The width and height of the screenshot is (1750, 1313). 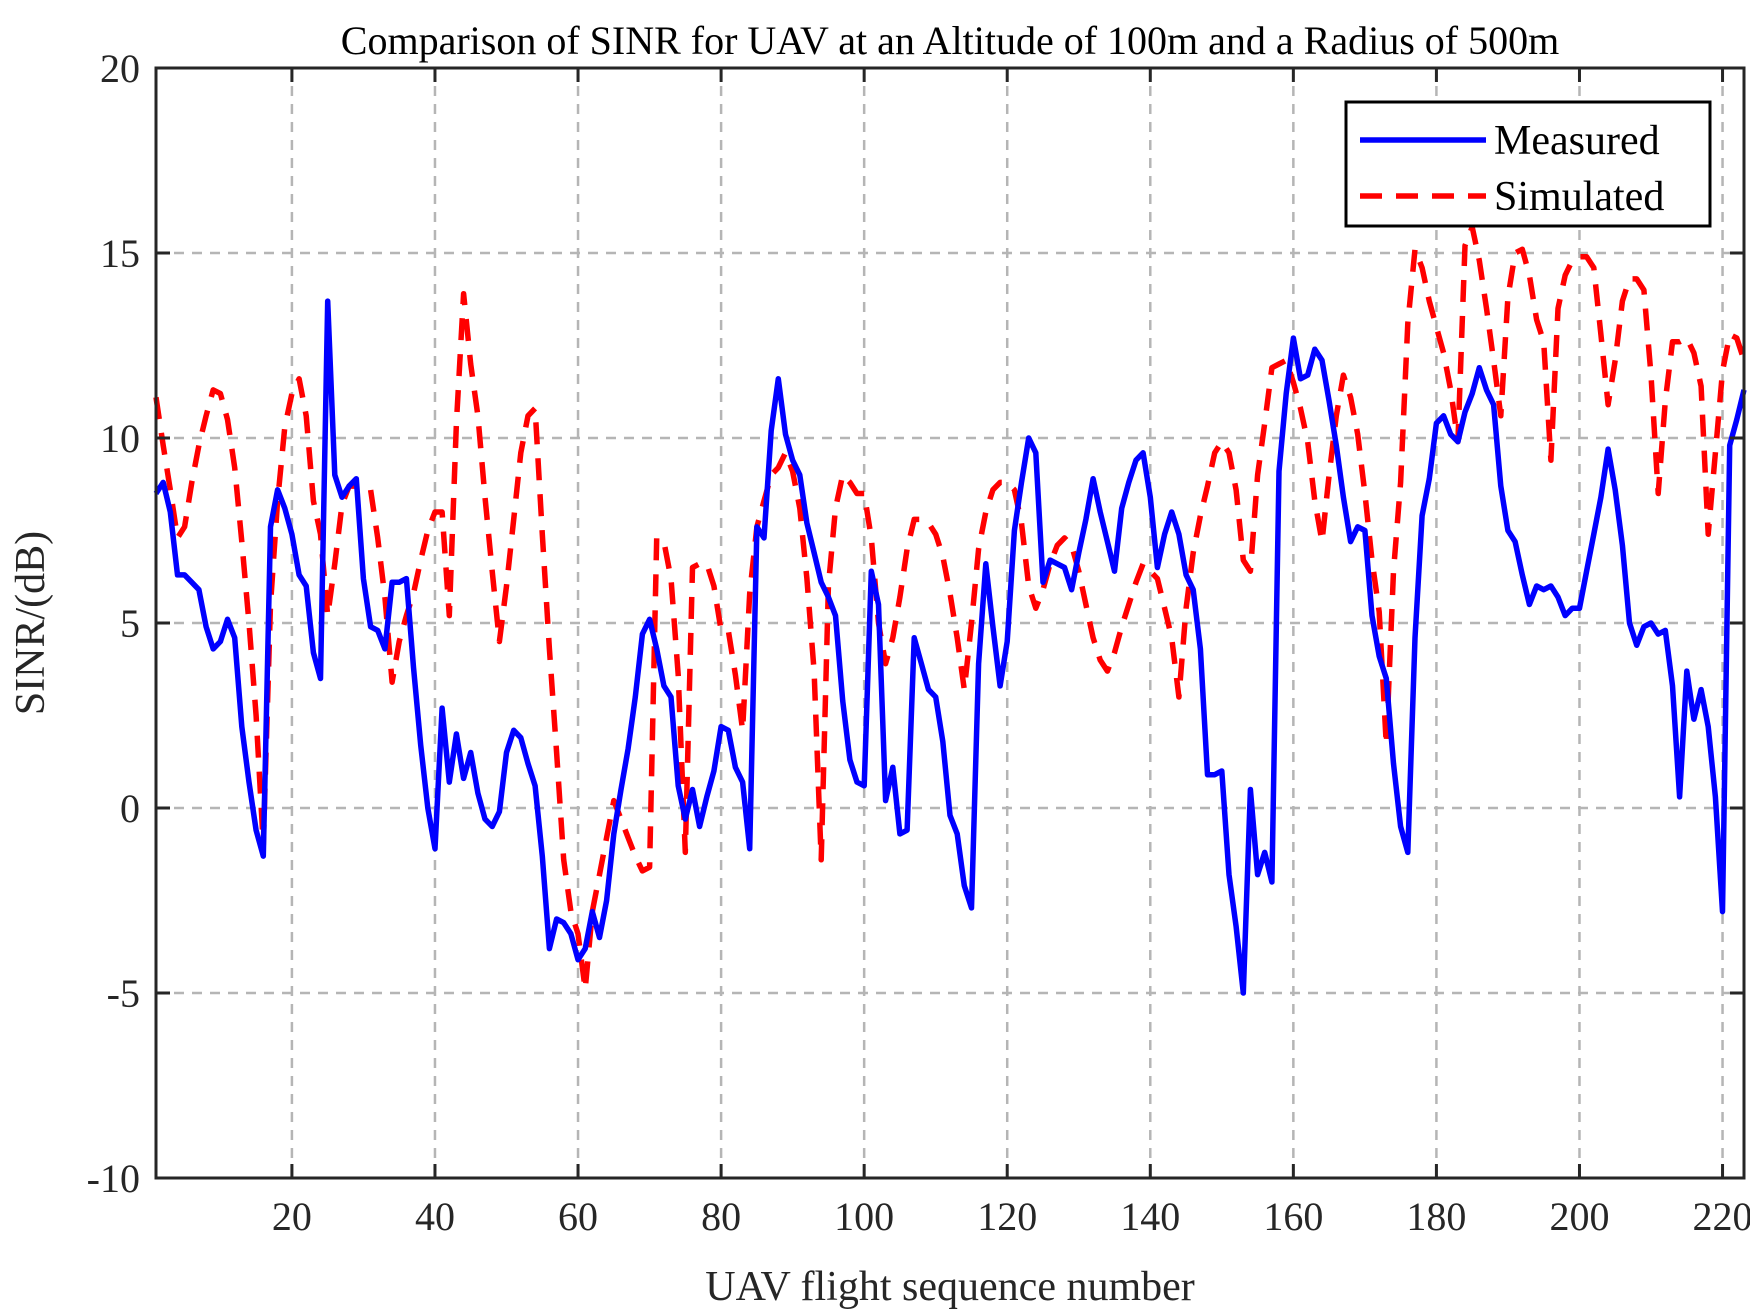 What do you see at coordinates (435, 1216) in the screenshot?
I see `x-tick-label: 40` at bounding box center [435, 1216].